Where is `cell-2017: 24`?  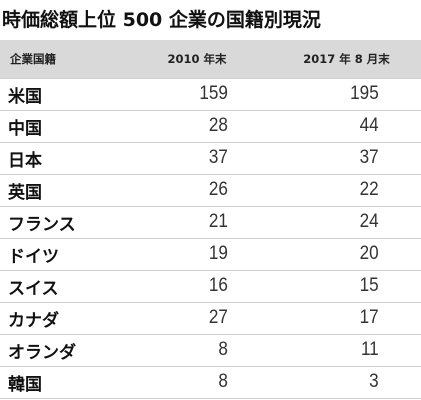
cell-2017: 24 is located at coordinates (369, 221).